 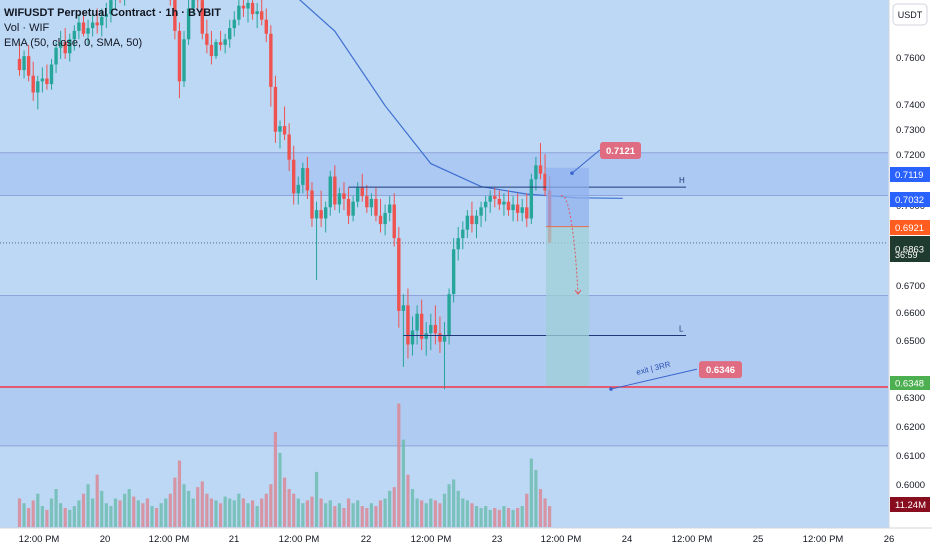 I want to click on symbol-title: WIFUSDT Perpetual Contract · 1h · BYBIT, so click(x=112, y=13).